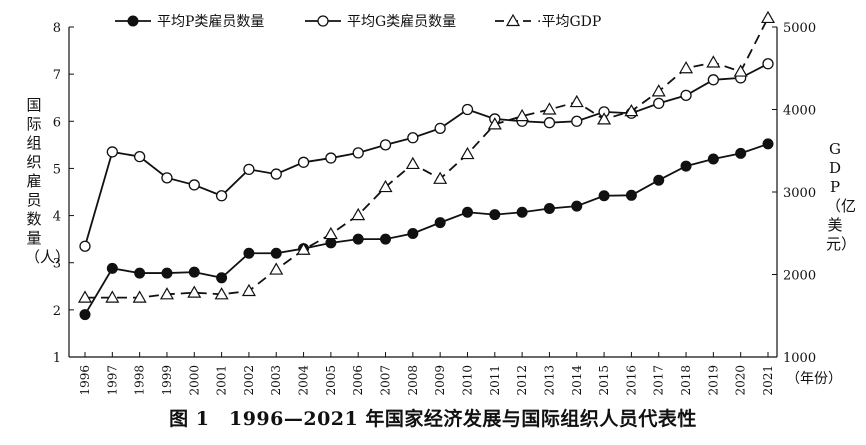 The height and width of the screenshot is (445, 866). Describe the element at coordinates (57, 311) in the screenshot. I see `y-left-tick-label: 2` at that location.